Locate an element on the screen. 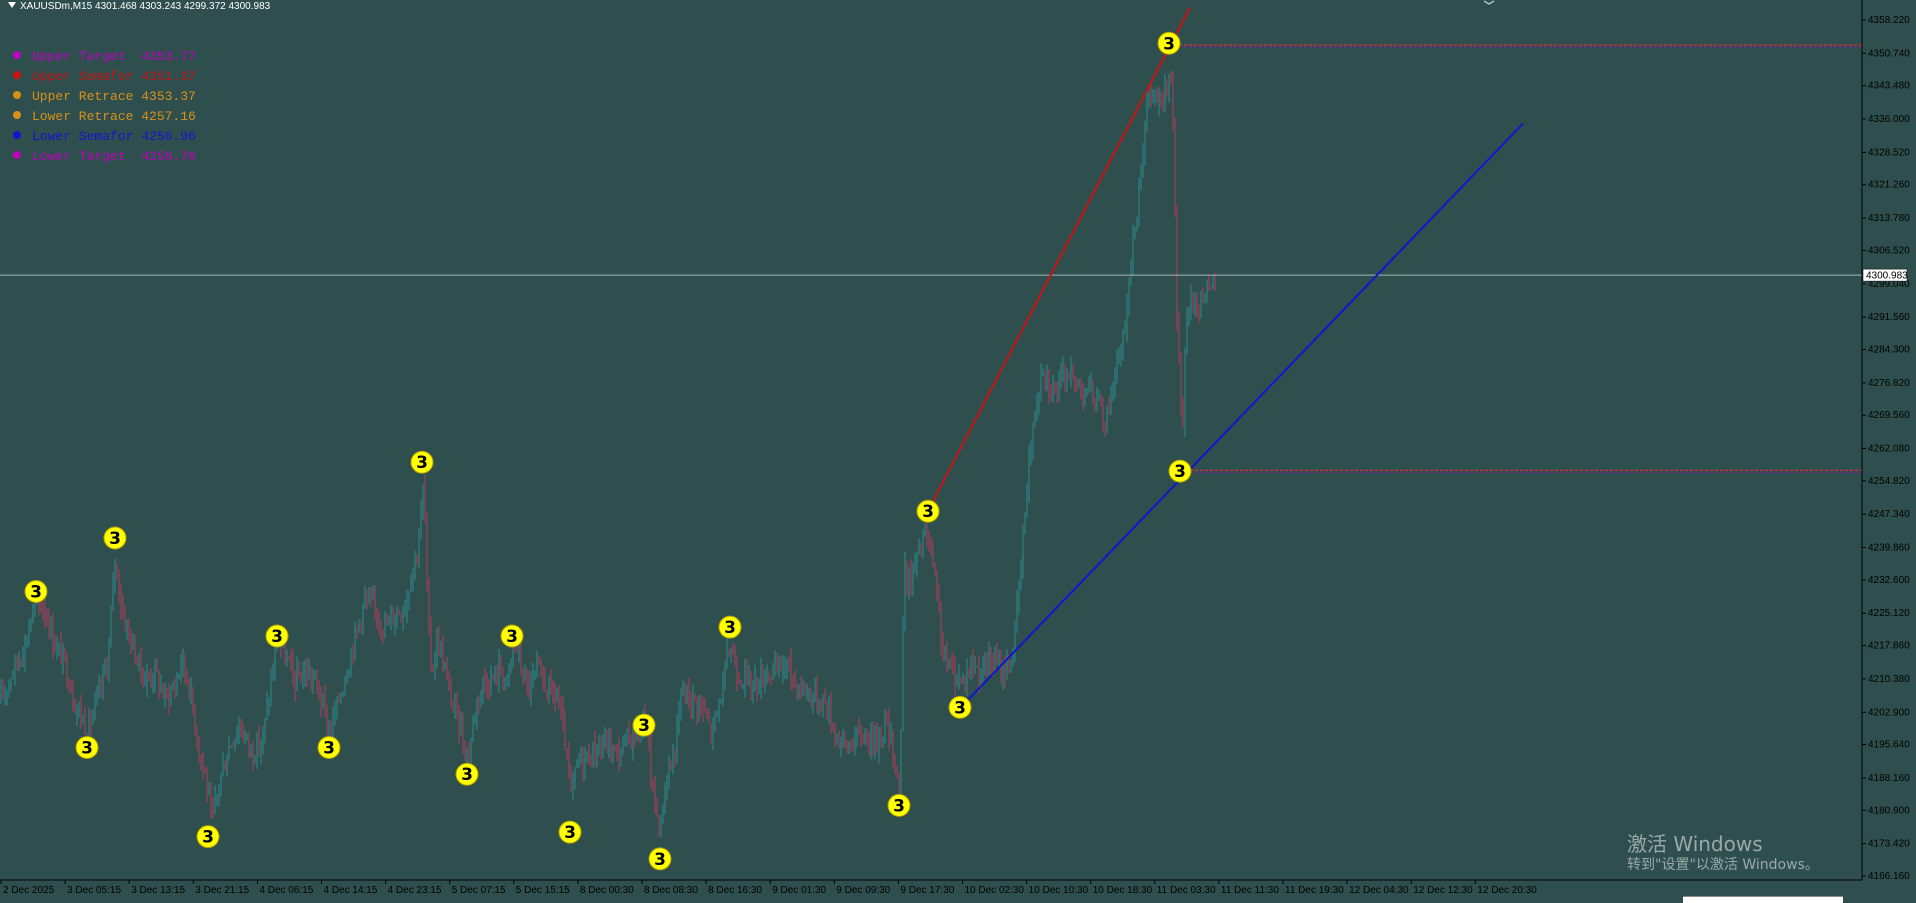 Image resolution: width=1916 pixels, height=903 pixels. price-tick-label: 4350.740 is located at coordinates (1889, 53).